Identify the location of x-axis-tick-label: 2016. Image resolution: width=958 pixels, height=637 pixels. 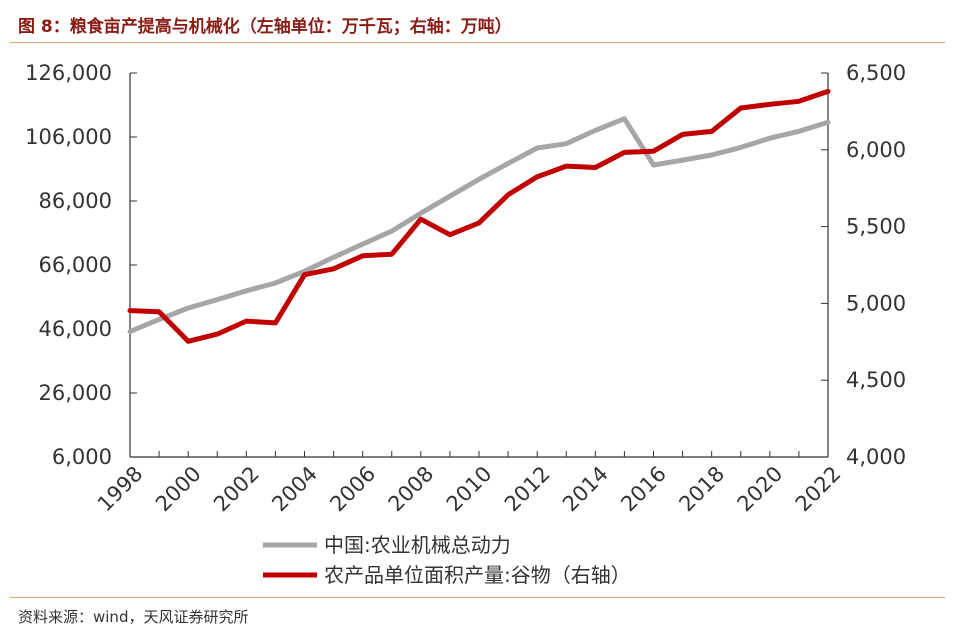
(643, 489).